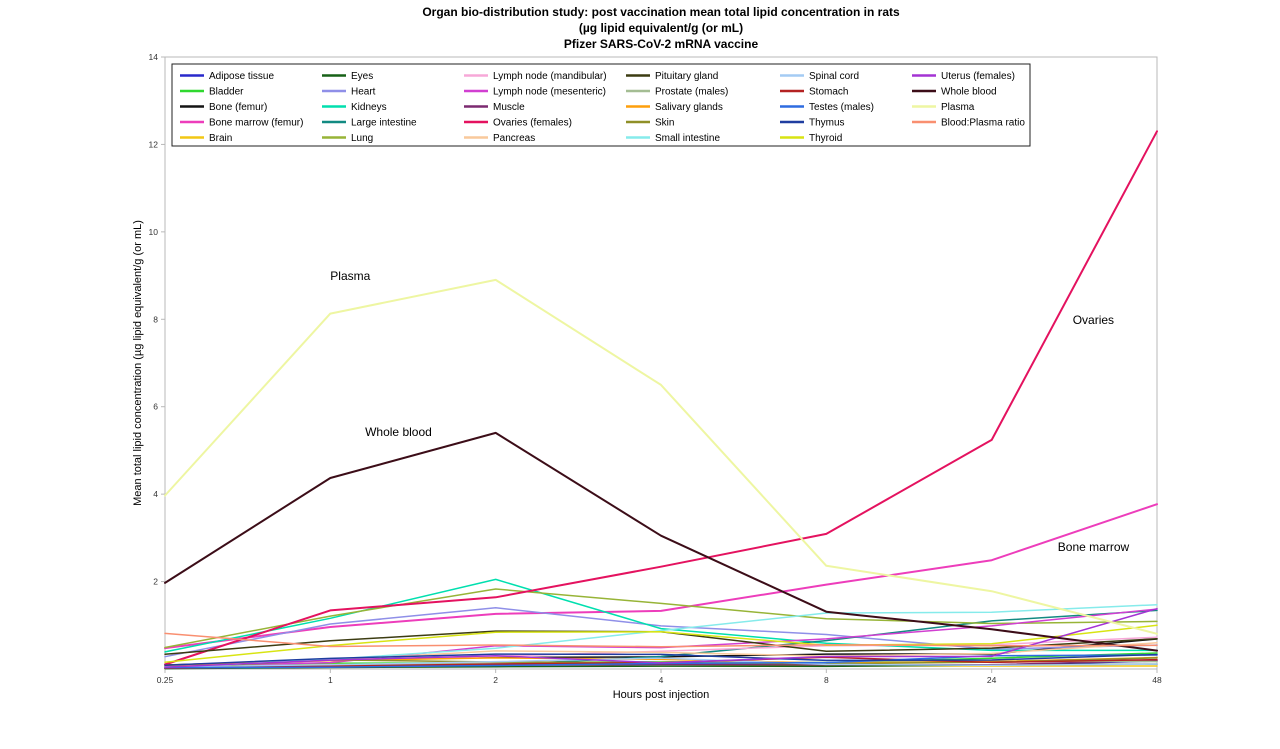 This screenshot has width=1280, height=749. Describe the element at coordinates (969, 92) in the screenshot. I see `legend-label-whole-blood: Whole blood` at that location.